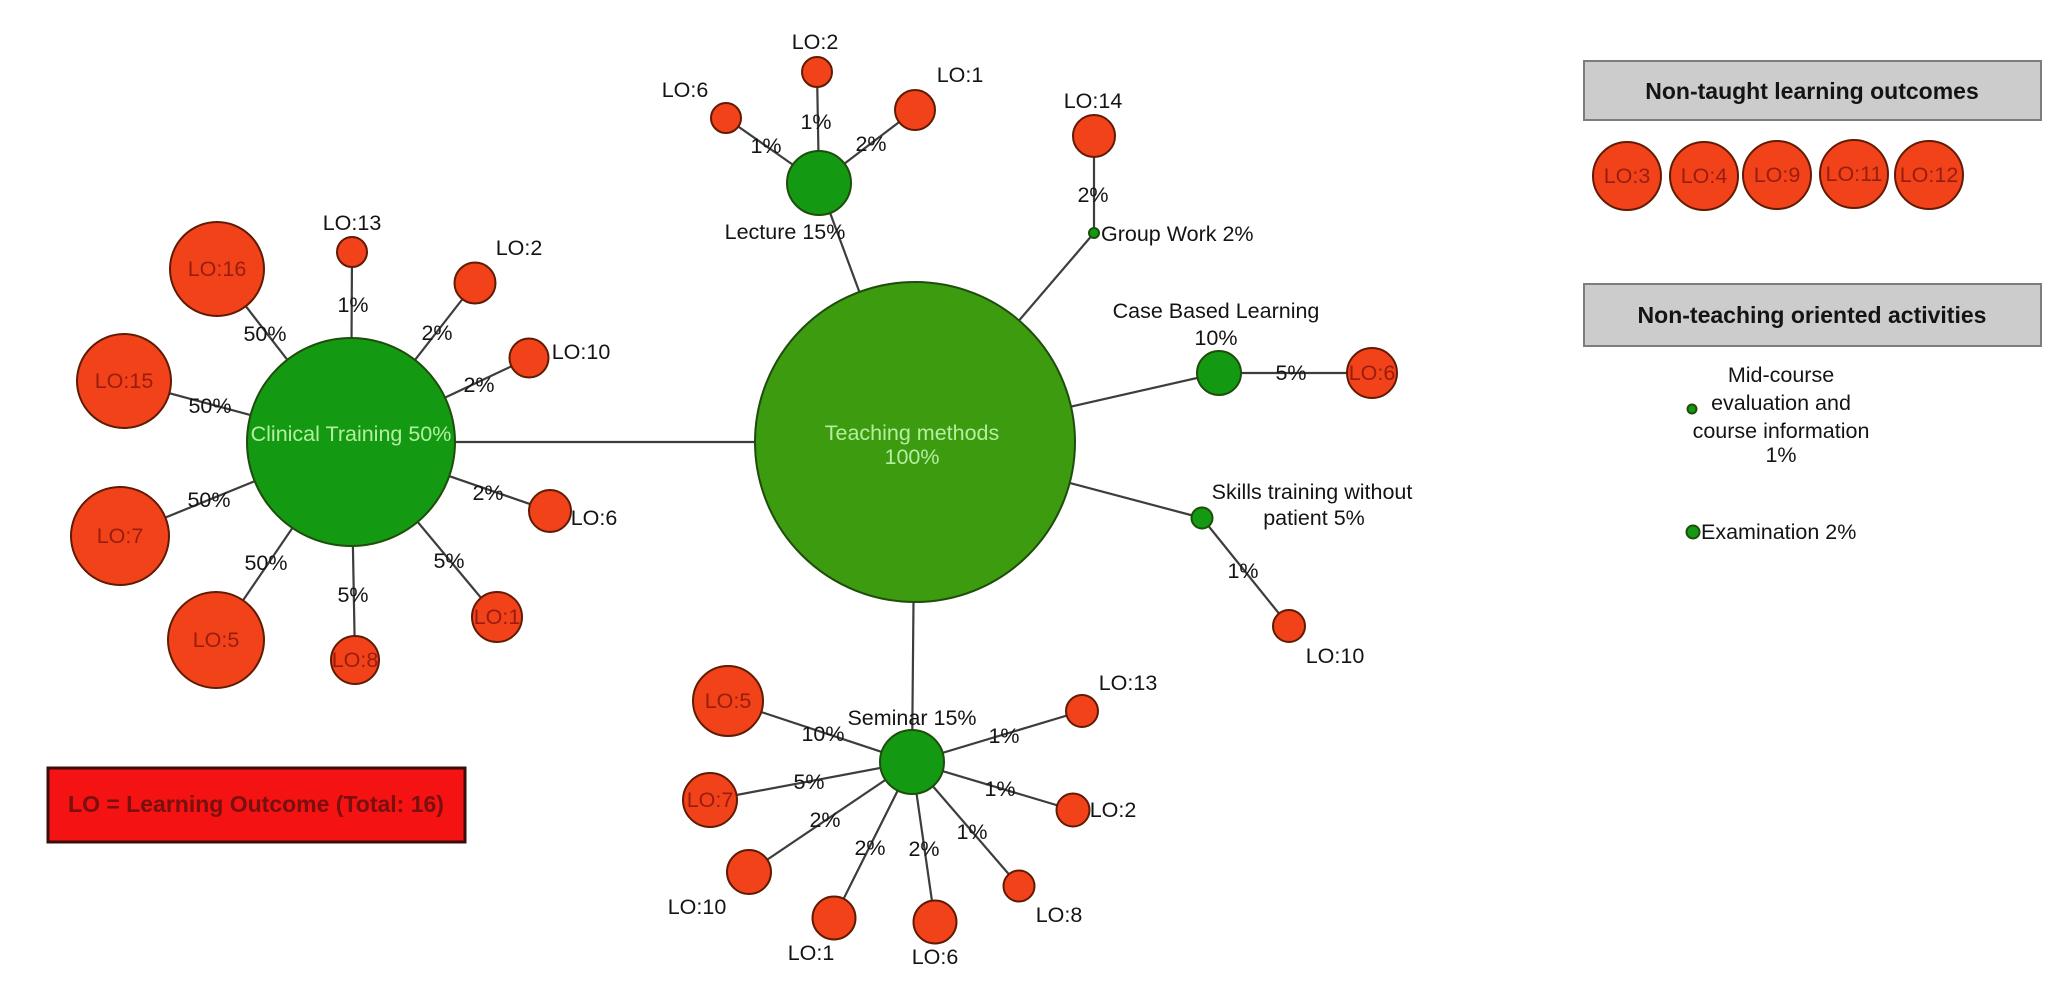 This screenshot has height=1001, width=2059. What do you see at coordinates (912, 457) in the screenshot?
I see `svg-text: 100%` at bounding box center [912, 457].